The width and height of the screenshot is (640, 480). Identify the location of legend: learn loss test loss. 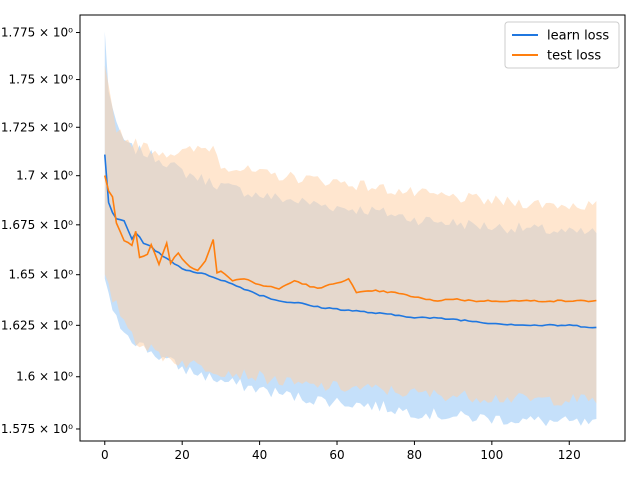
(562, 45).